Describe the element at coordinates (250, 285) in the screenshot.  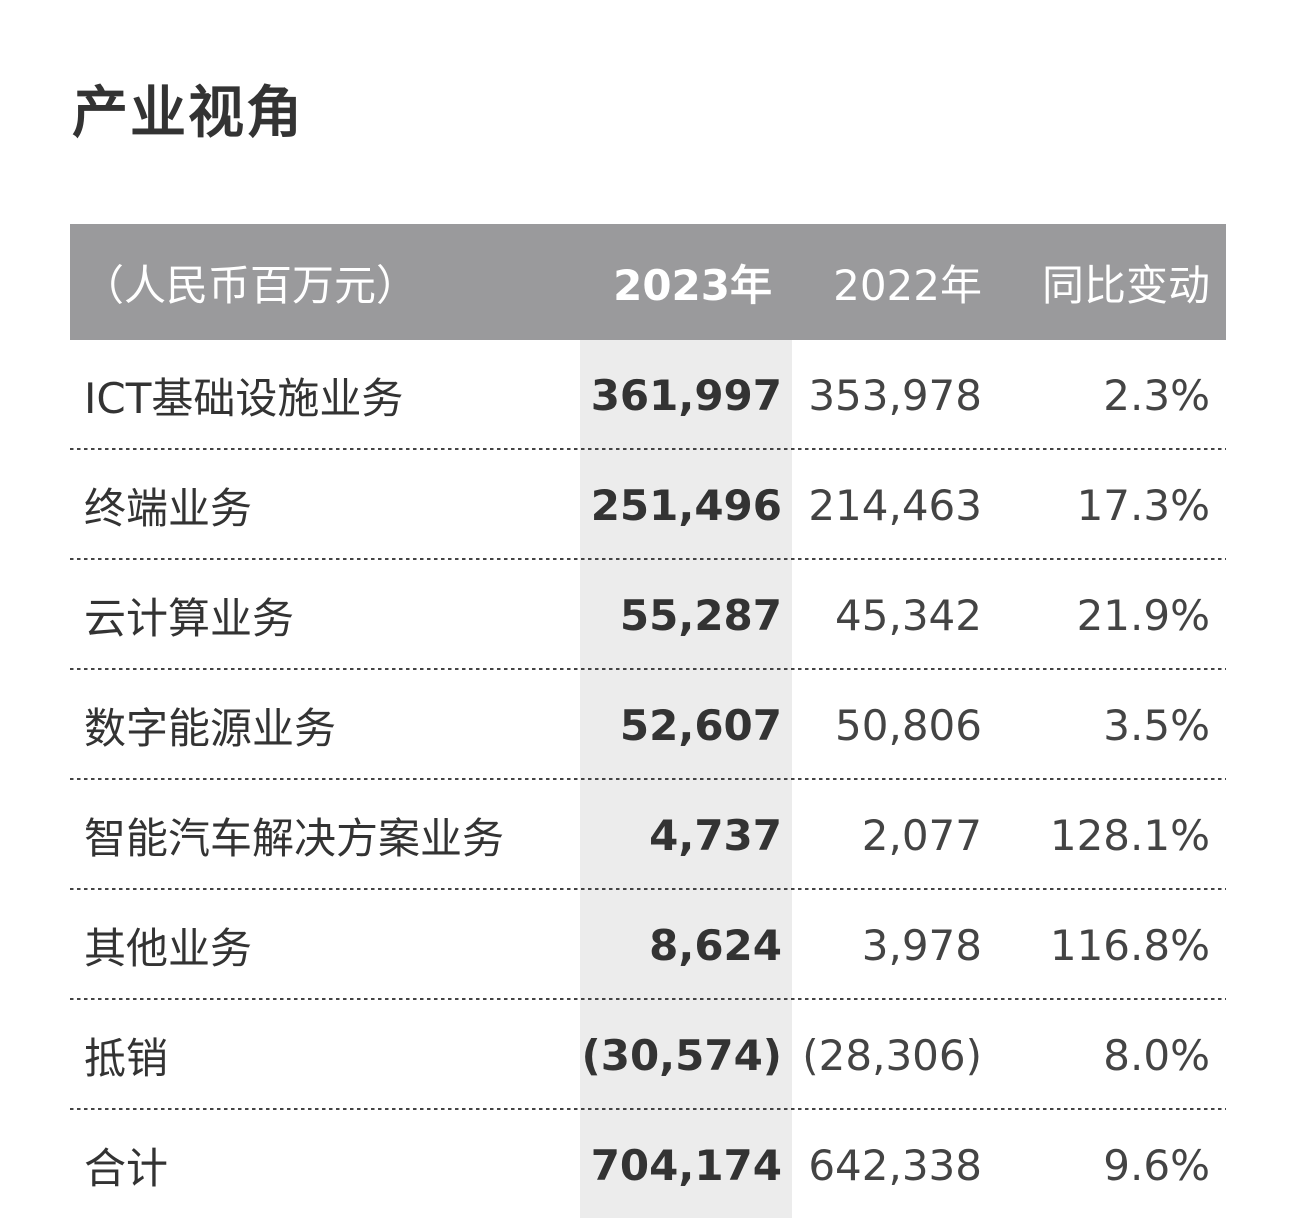
I see `header-unit-label: （人民币百万元）` at that location.